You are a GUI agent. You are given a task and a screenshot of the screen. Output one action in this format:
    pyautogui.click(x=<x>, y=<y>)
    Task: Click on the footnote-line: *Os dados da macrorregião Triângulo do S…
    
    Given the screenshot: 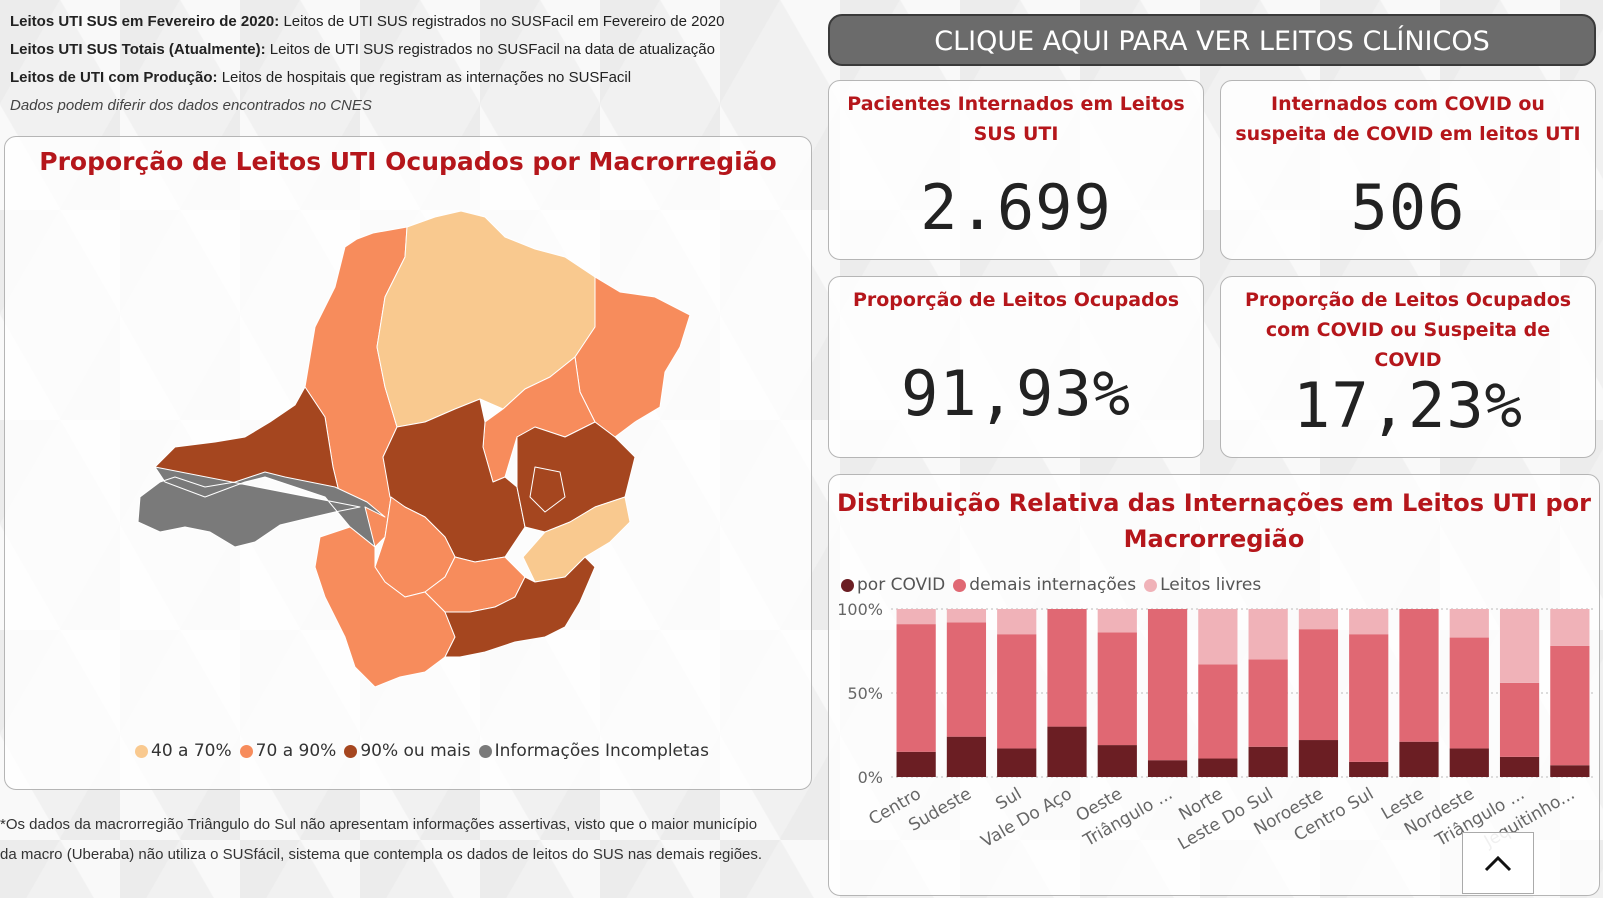 What is the action you would take?
    pyautogui.click(x=379, y=824)
    